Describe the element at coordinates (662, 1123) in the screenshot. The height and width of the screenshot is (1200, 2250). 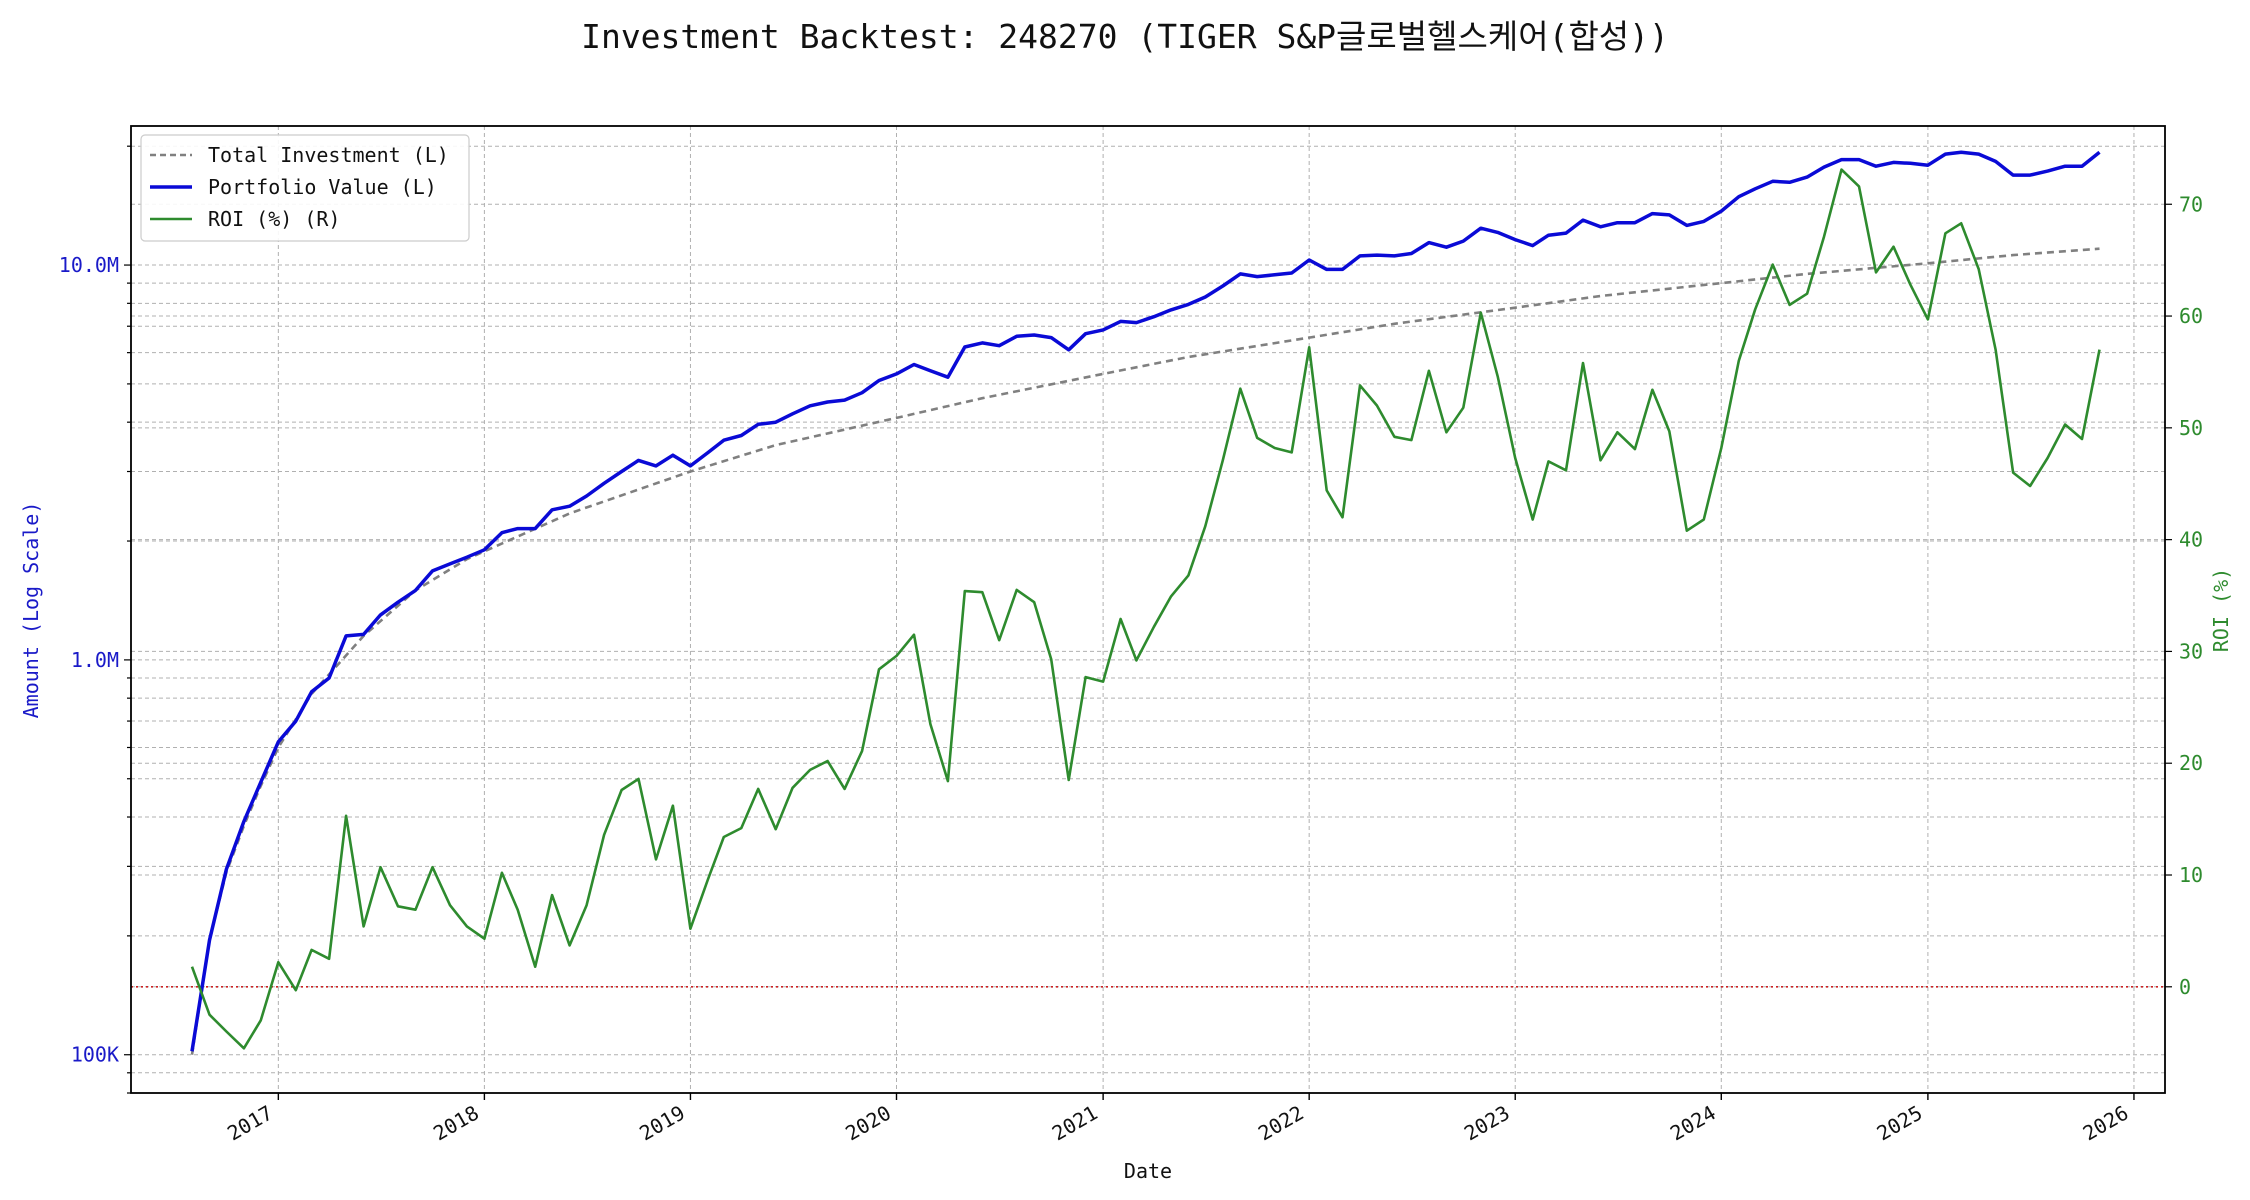
I see `x-tick-label: 2019` at that location.